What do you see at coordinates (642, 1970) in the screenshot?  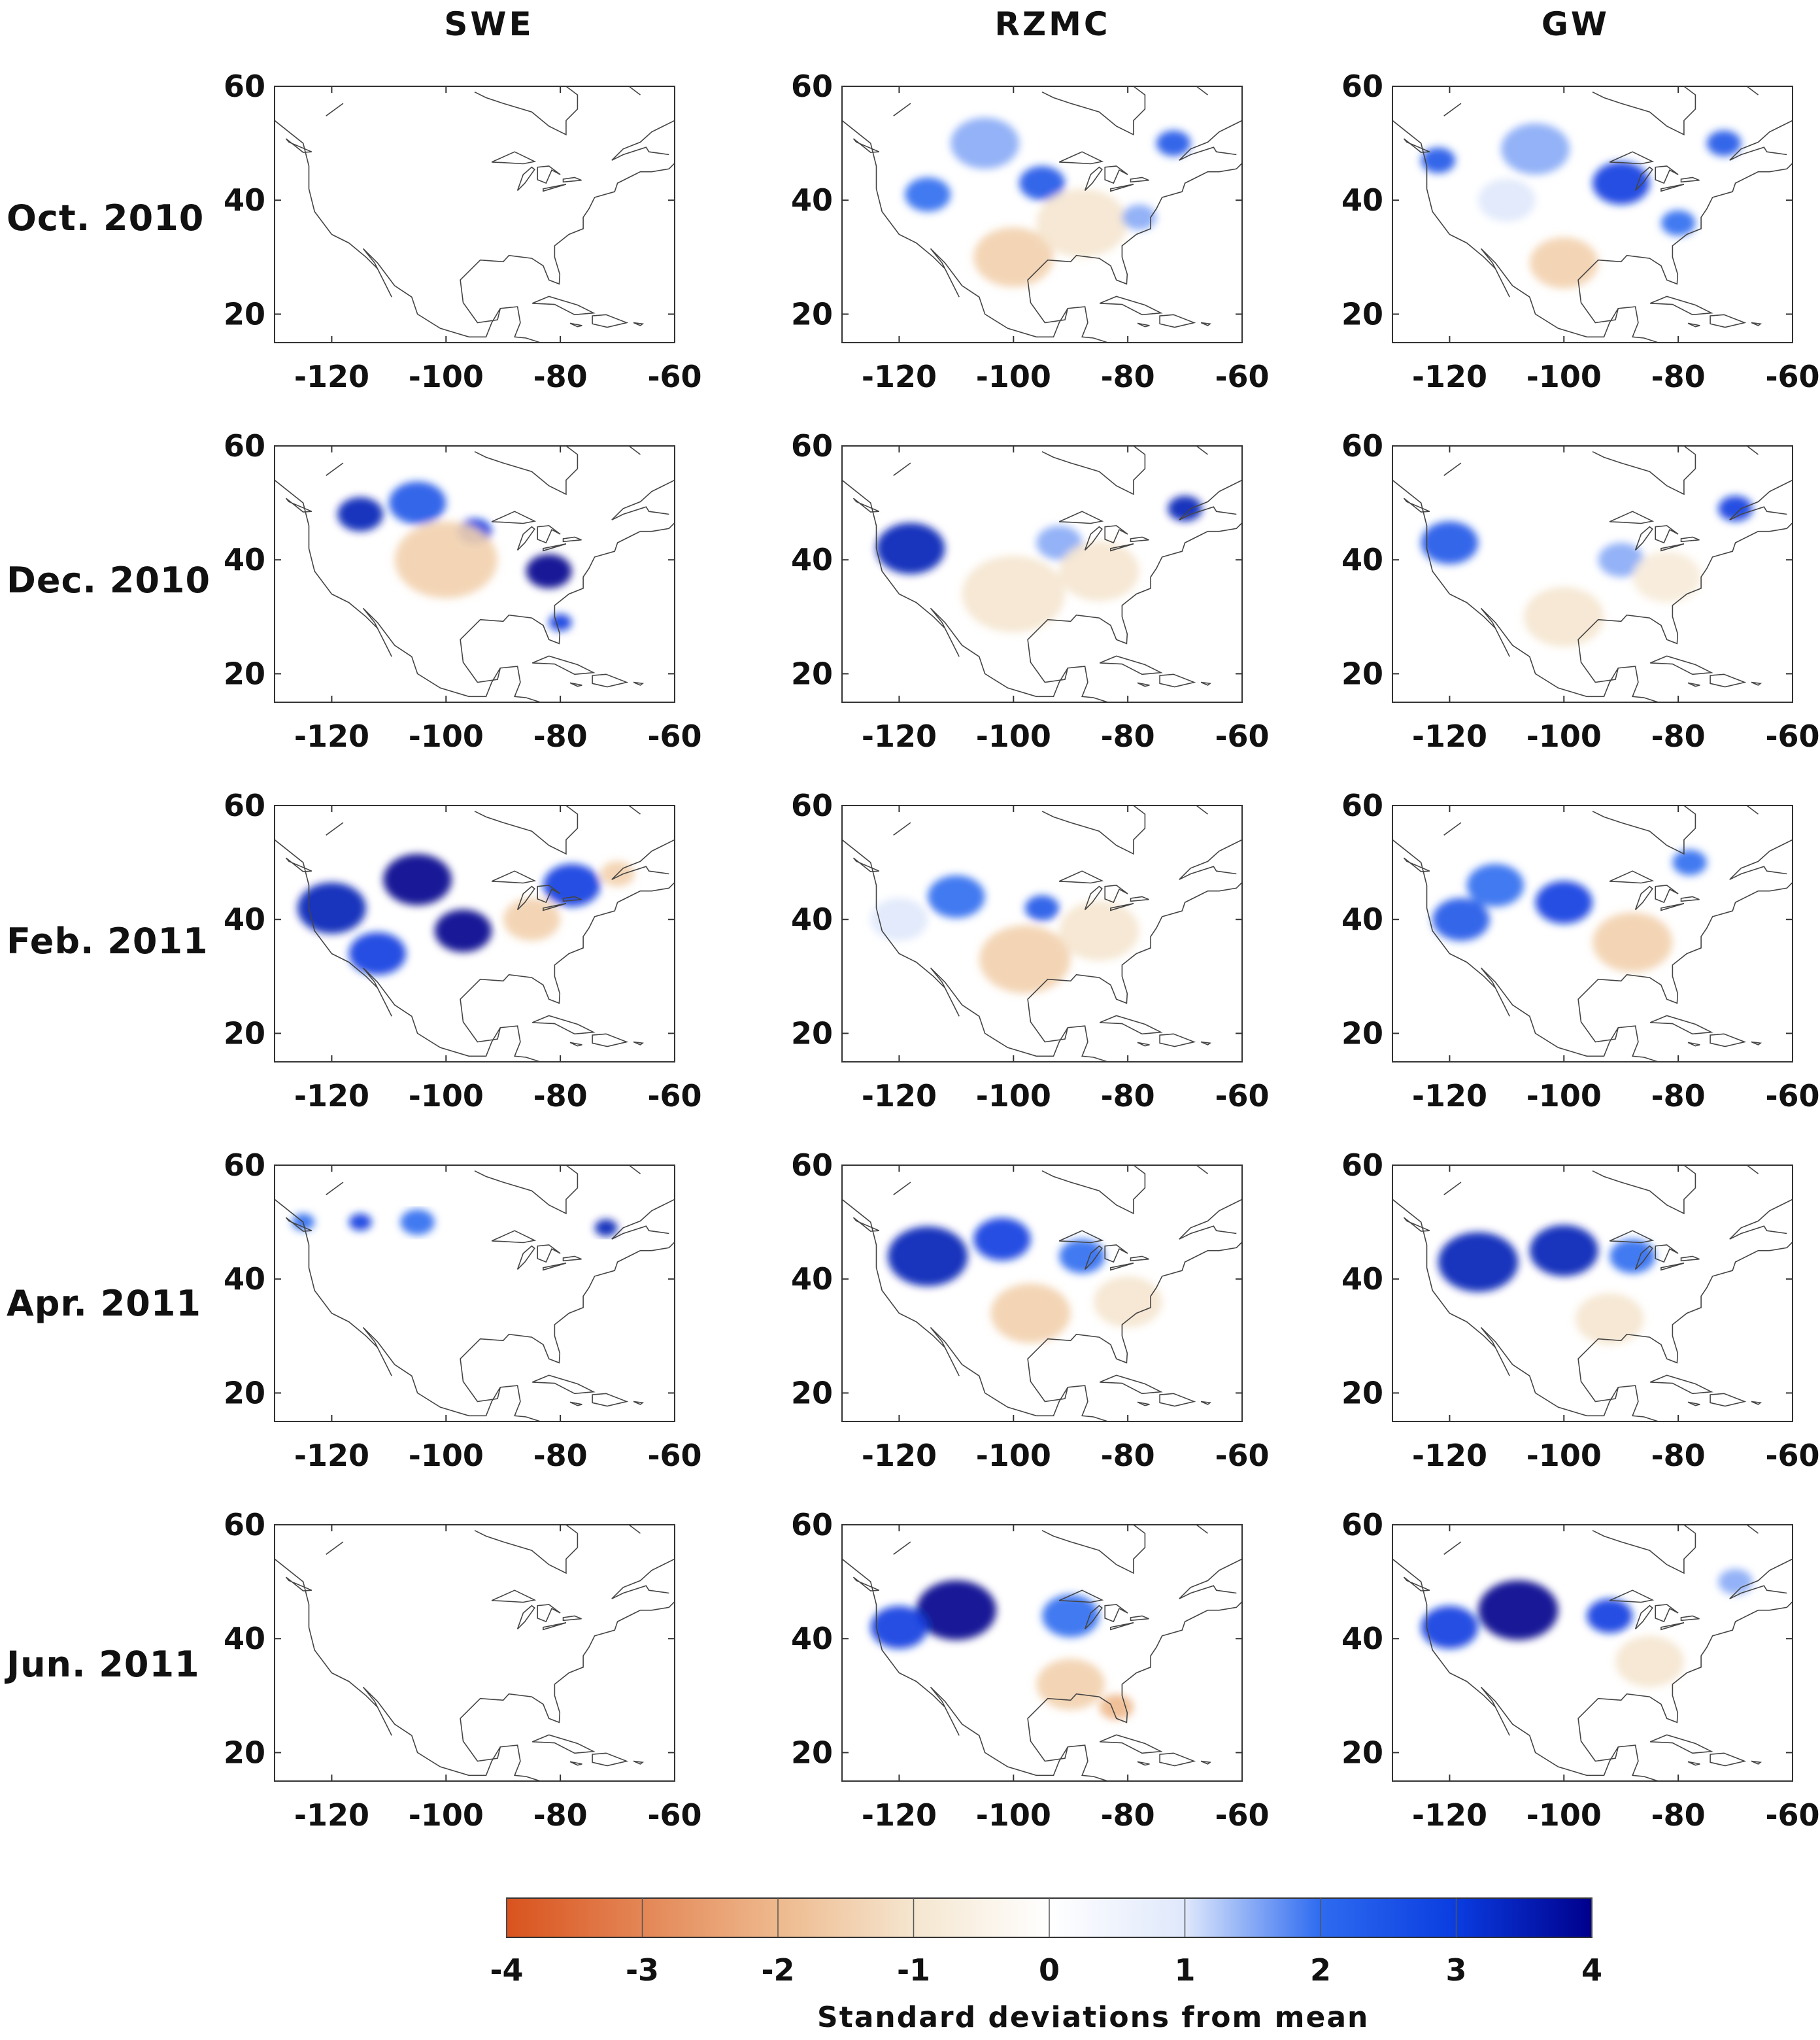 I see `colorbar-tick-label: -3` at bounding box center [642, 1970].